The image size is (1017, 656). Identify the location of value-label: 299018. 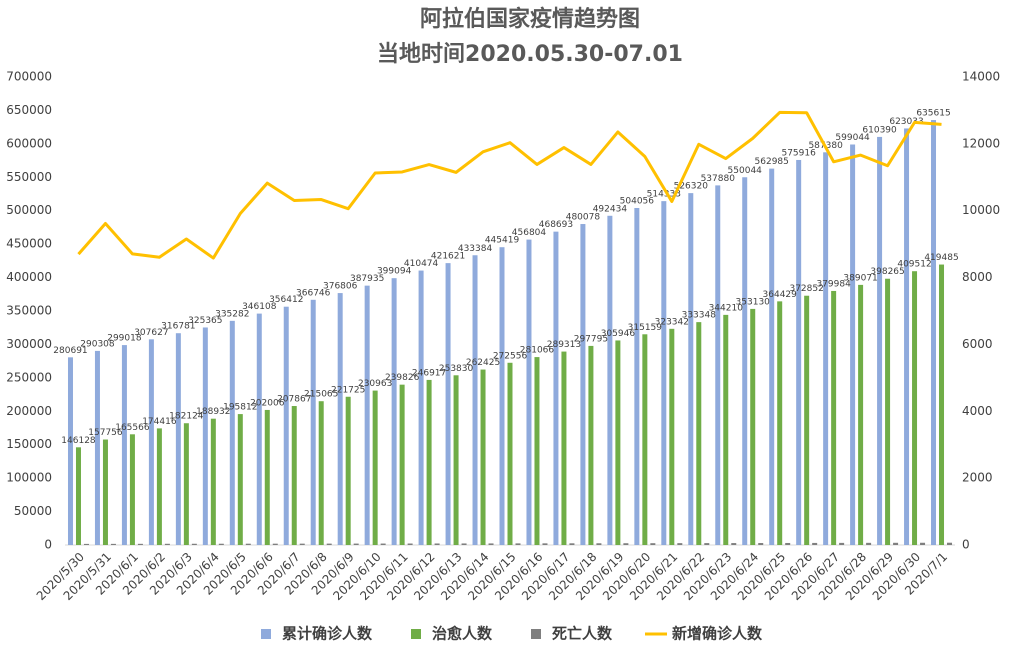
(124, 339).